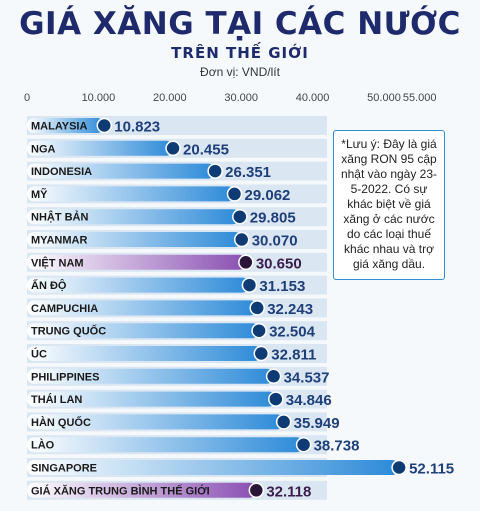 Image resolution: width=480 pixels, height=511 pixels. Describe the element at coordinates (282, 286) in the screenshot. I see `value-label: 31.153` at that location.